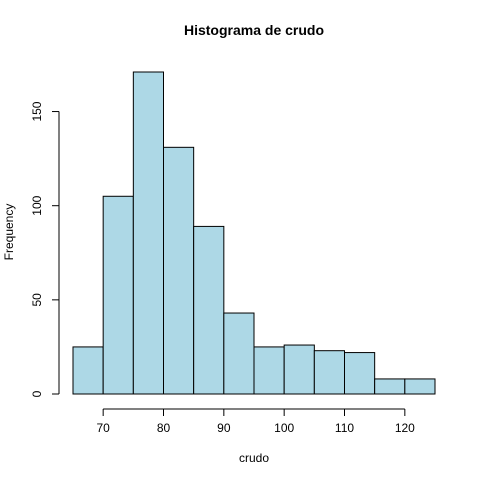 The image size is (480, 480). What do you see at coordinates (284, 428) in the screenshot?
I see `x-tick-label: 100` at bounding box center [284, 428].